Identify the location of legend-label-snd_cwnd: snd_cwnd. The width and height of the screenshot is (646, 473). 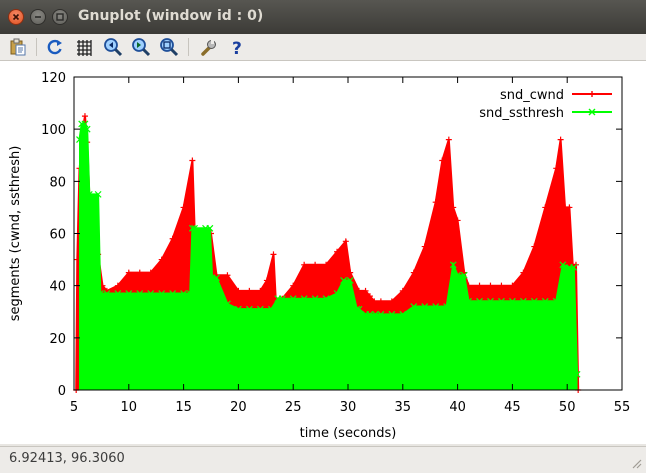
(532, 95).